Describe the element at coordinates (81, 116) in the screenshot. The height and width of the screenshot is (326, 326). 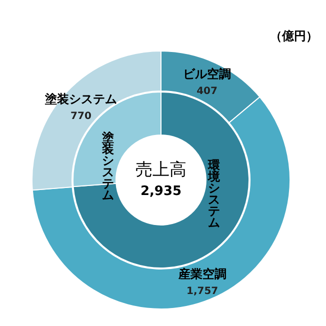
I see `data-label: 770` at that location.